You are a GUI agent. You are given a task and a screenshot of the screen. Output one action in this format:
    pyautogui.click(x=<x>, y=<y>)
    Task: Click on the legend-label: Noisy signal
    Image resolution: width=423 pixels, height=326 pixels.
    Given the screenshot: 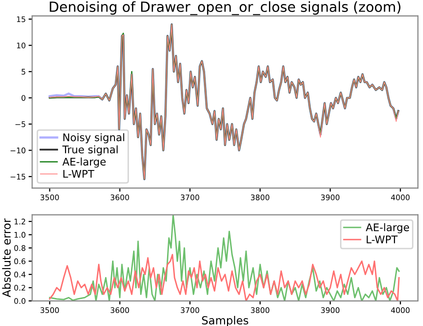 What is the action you would take?
    pyautogui.click(x=93, y=138)
    